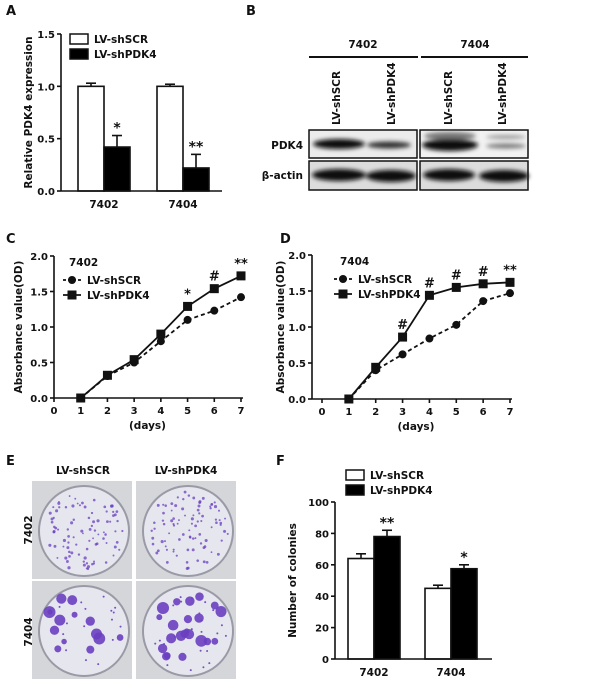 Image resolution: width=604 pixels, height=691 pixels. What do you see at coordinates (39, 257) in the screenshot?
I see `y-tick-label: 2.0` at bounding box center [39, 257].